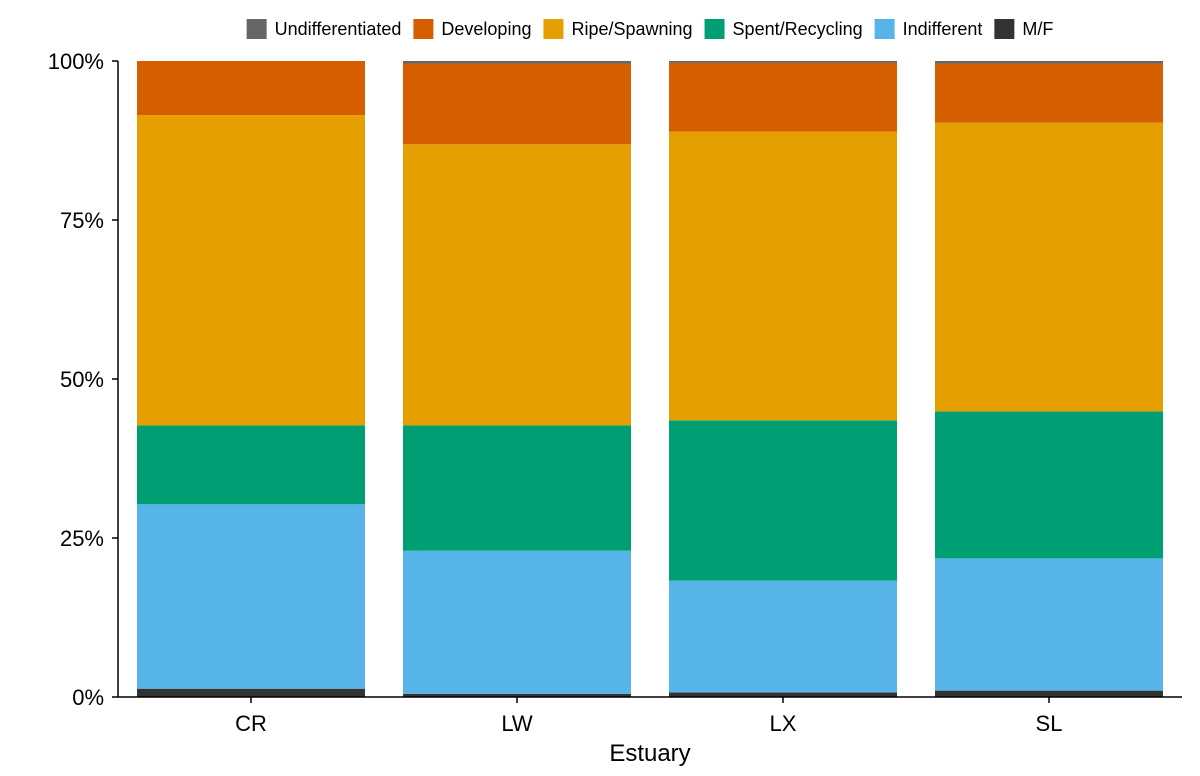 The width and height of the screenshot is (1200, 776). What do you see at coordinates (783, 694) in the screenshot?
I see `bar-lx-m-f` at bounding box center [783, 694].